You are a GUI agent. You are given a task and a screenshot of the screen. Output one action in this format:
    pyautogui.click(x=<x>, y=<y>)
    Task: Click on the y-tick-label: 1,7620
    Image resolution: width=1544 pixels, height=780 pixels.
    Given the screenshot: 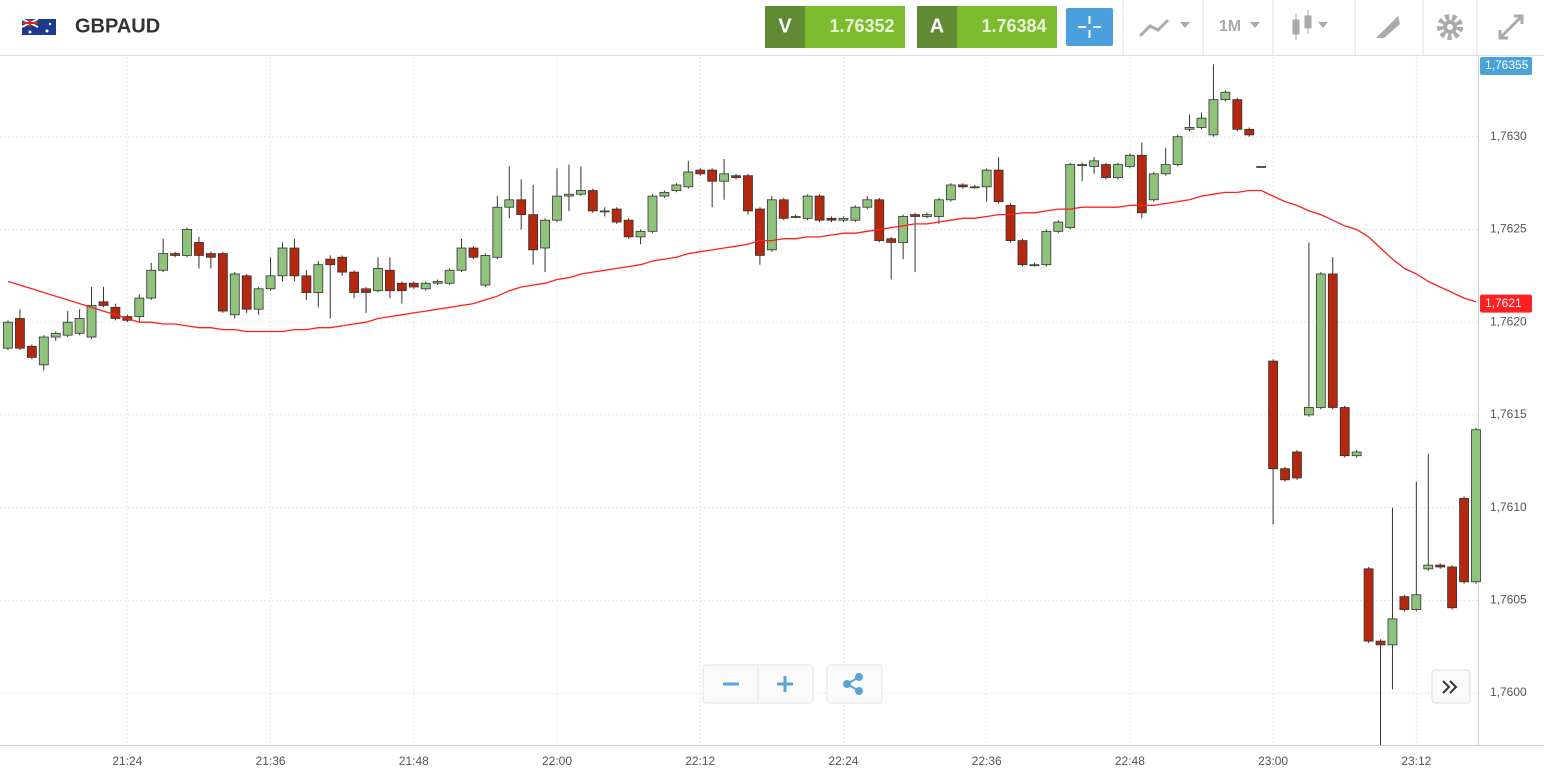 What is the action you would take?
    pyautogui.click(x=1508, y=321)
    